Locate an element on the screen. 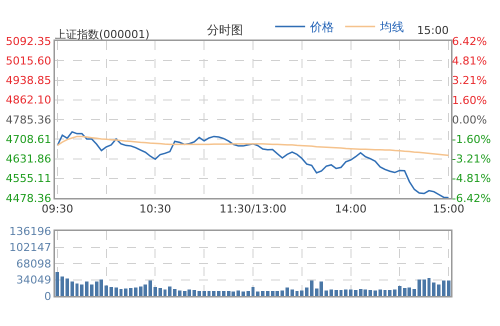 This screenshot has height=326, width=500. chart-subtitle: 分时图 is located at coordinates (225, 30).